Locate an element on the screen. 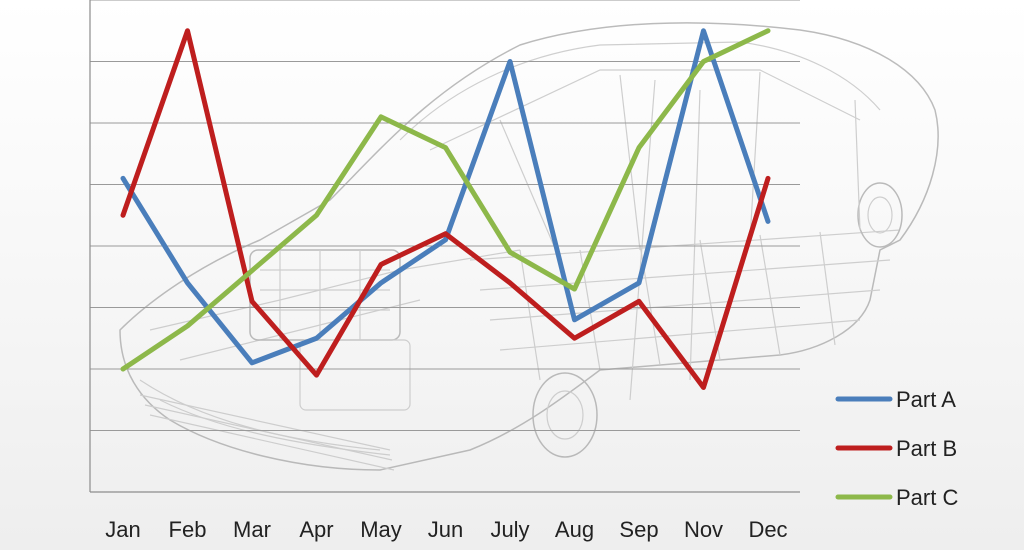  x-tick-label: Nov is located at coordinates (703, 529).